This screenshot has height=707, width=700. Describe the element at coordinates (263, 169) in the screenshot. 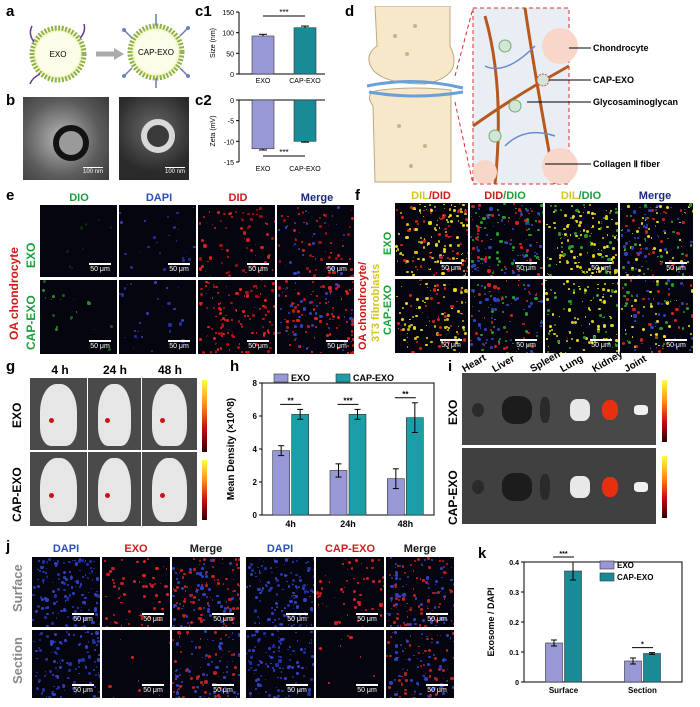

I see `category-label: EXO` at that location.